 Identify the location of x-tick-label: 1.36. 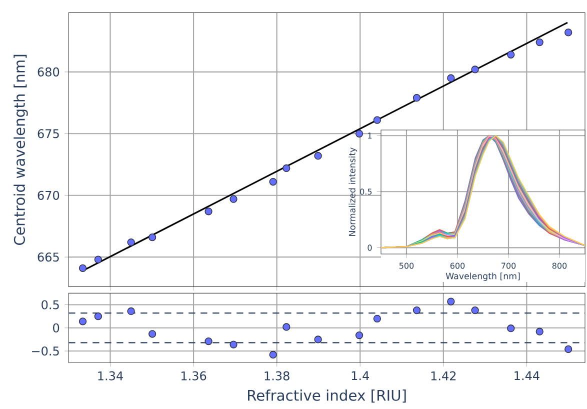
(193, 375).